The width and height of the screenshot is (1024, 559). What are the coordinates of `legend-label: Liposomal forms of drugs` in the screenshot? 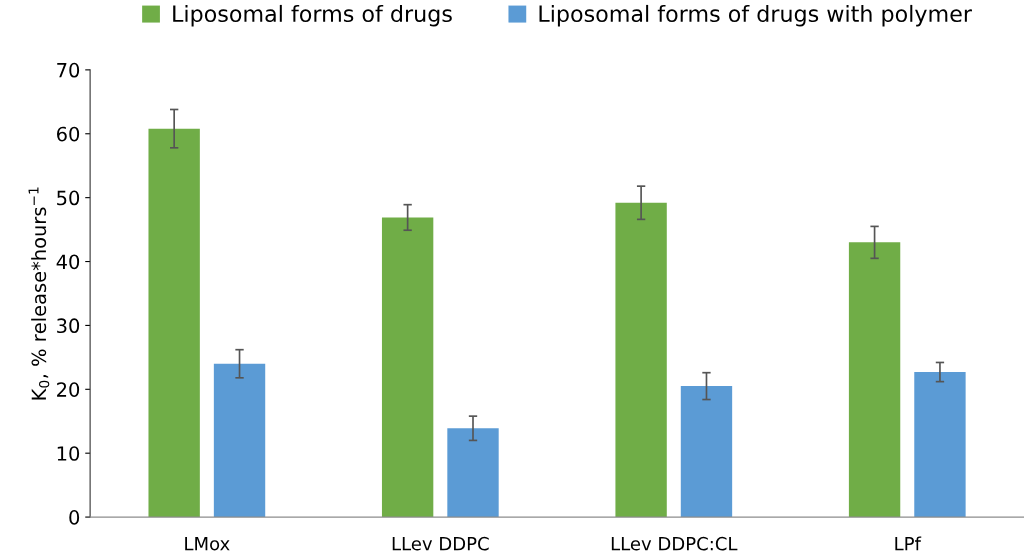 It's located at (312, 15).